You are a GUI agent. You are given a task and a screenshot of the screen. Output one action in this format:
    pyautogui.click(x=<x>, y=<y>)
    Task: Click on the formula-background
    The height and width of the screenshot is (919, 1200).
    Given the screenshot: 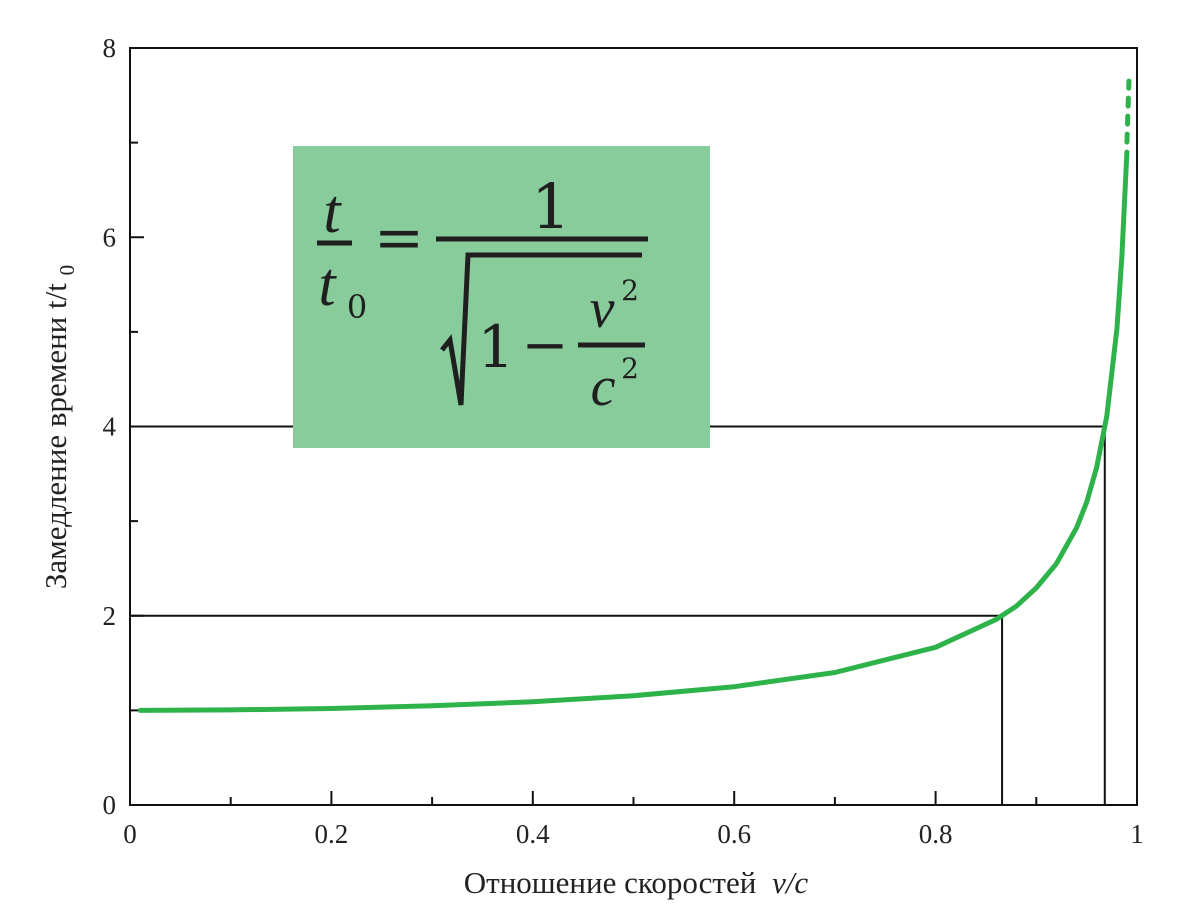 What is the action you would take?
    pyautogui.click(x=501, y=297)
    